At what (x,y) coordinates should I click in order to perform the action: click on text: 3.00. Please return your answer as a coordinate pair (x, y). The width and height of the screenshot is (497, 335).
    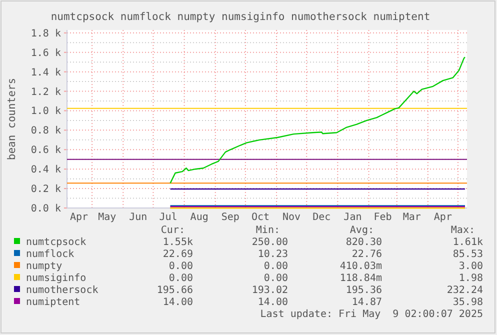
    Looking at the image, I should click on (470, 266).